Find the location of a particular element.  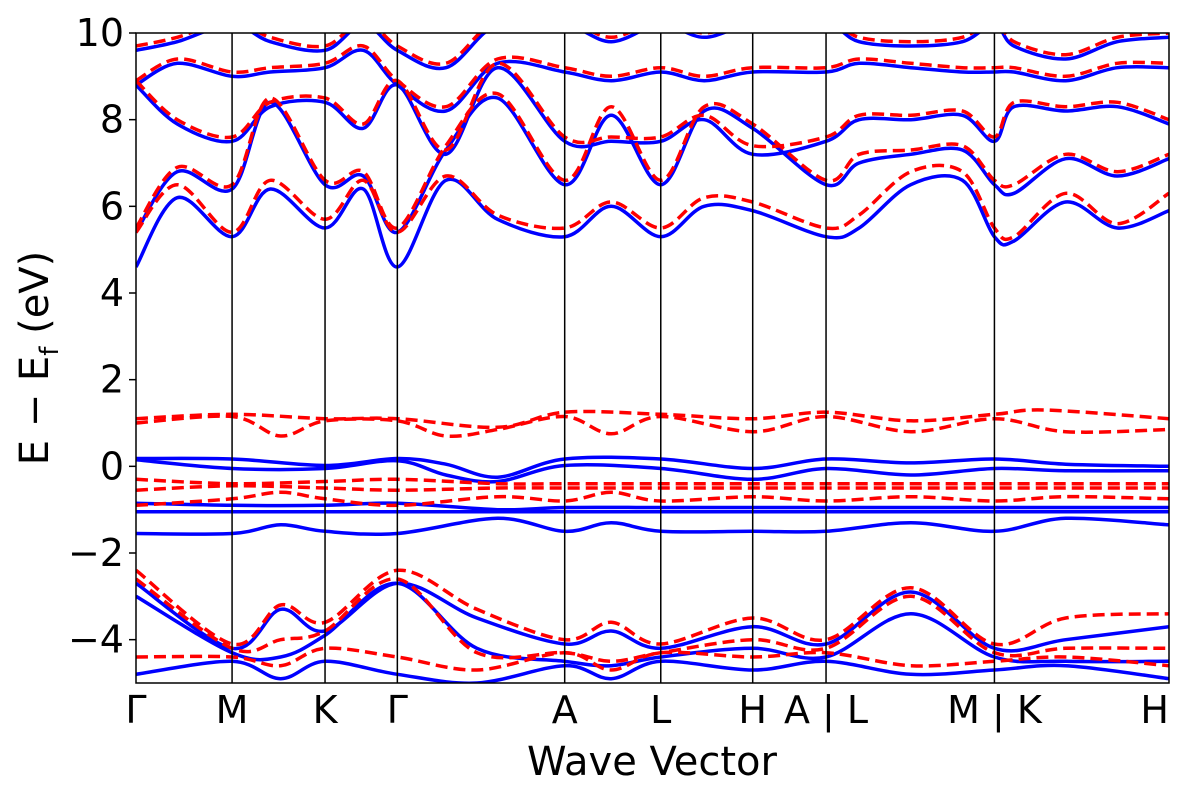

y-axis: −4 −2 0 2 4 6 8 10 is located at coordinates (102, 336).